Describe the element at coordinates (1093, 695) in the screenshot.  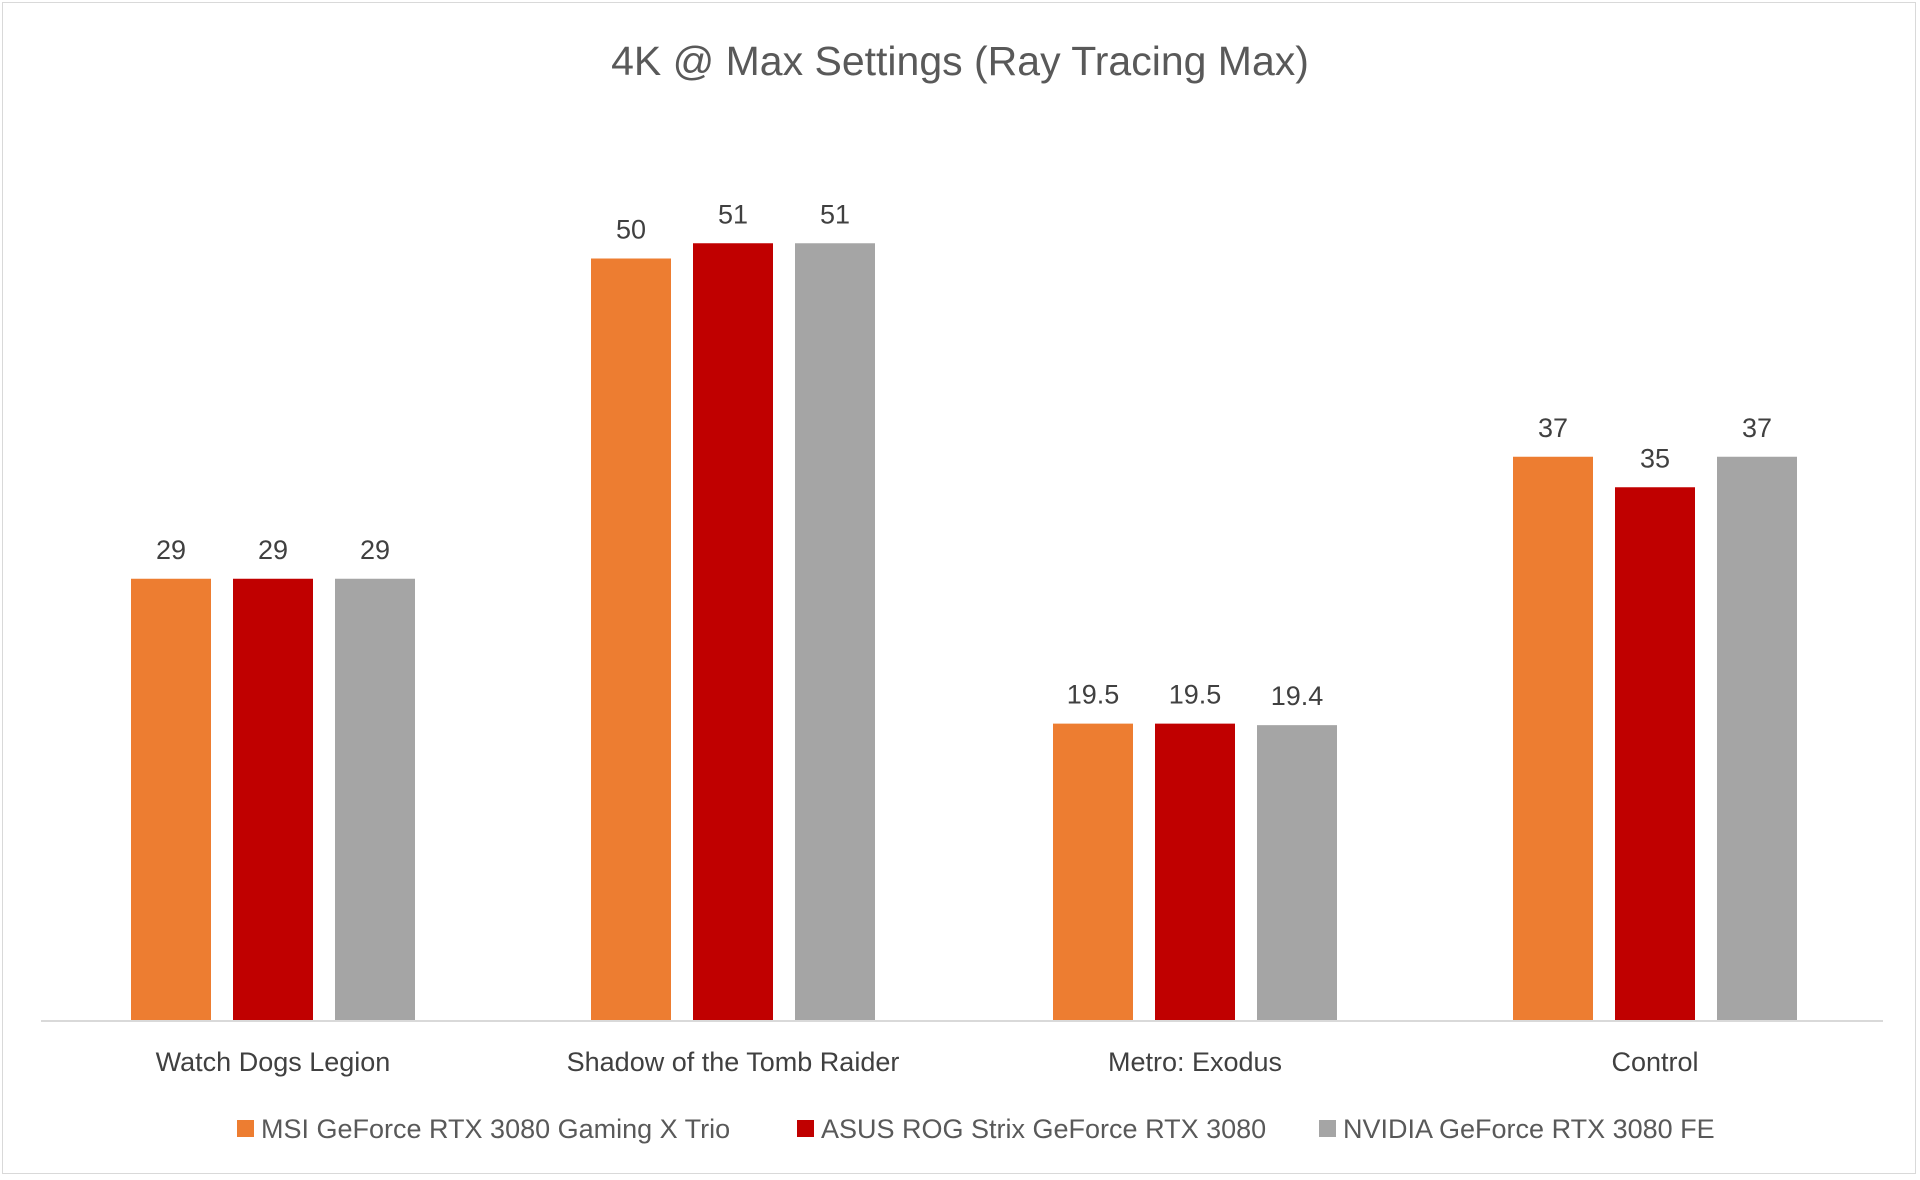
I see `value-label-metro-exodus-series-1: 19.5` at that location.